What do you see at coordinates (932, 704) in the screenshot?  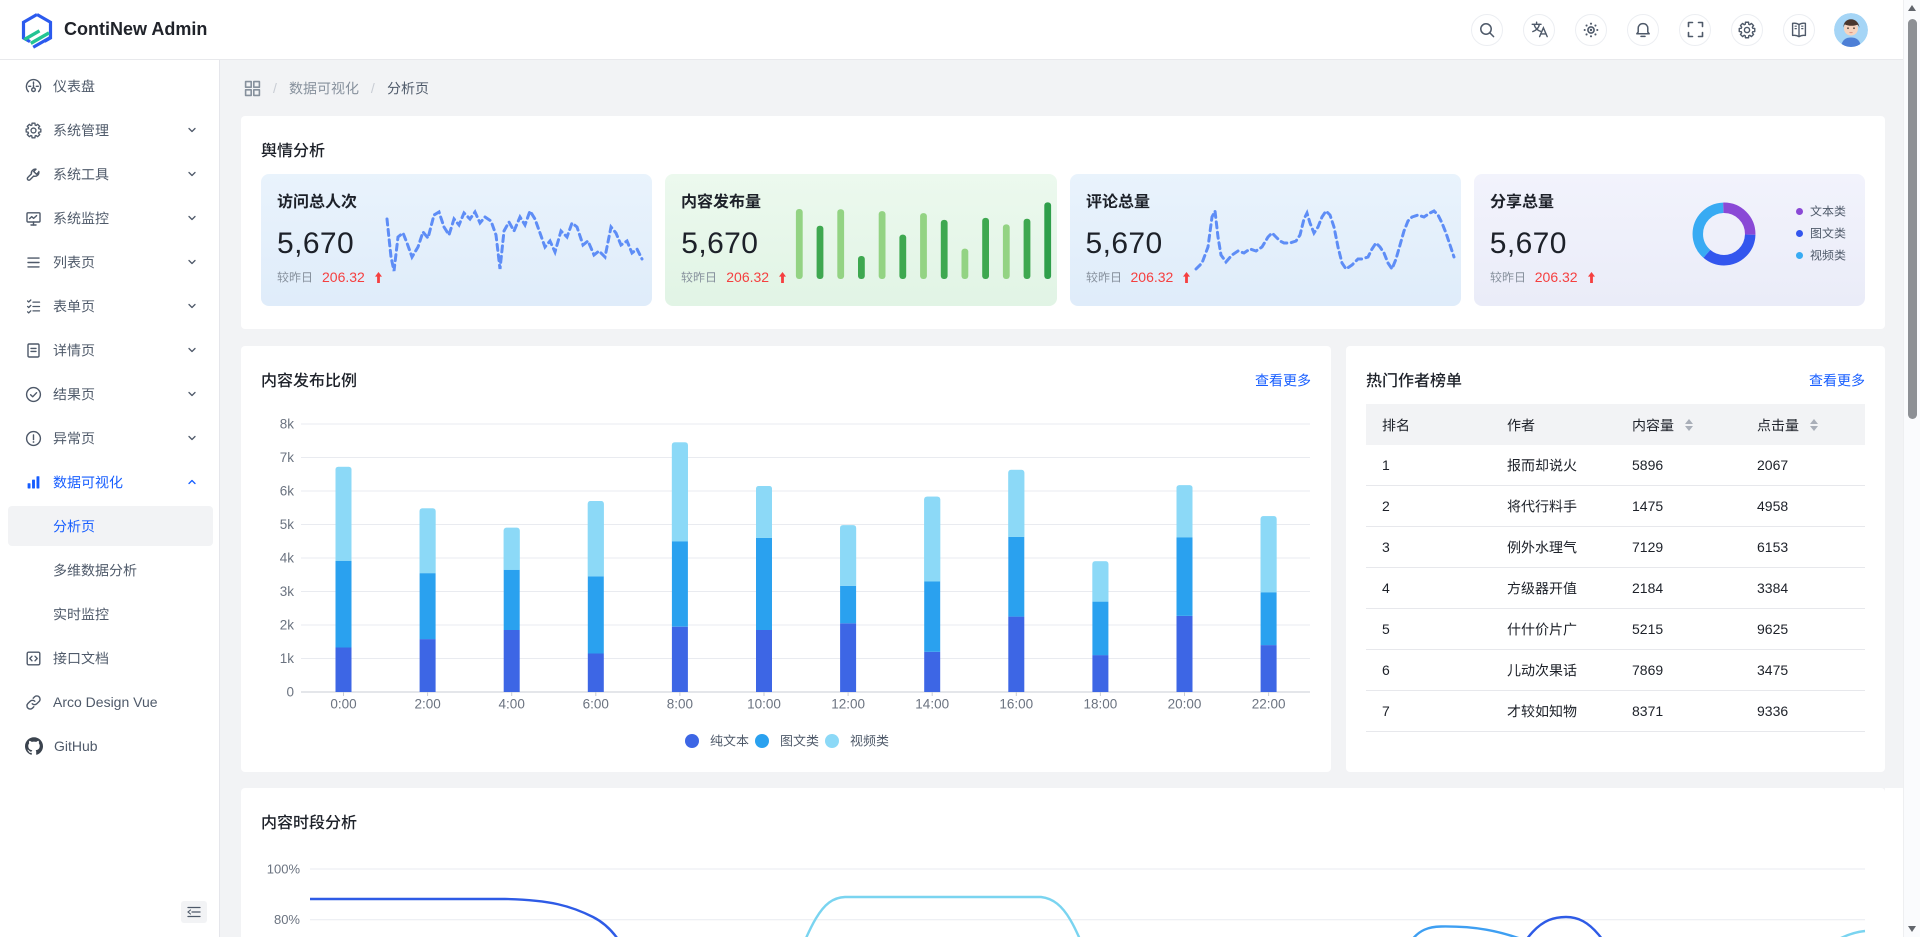 I see `svg-text: 14:00` at bounding box center [932, 704].